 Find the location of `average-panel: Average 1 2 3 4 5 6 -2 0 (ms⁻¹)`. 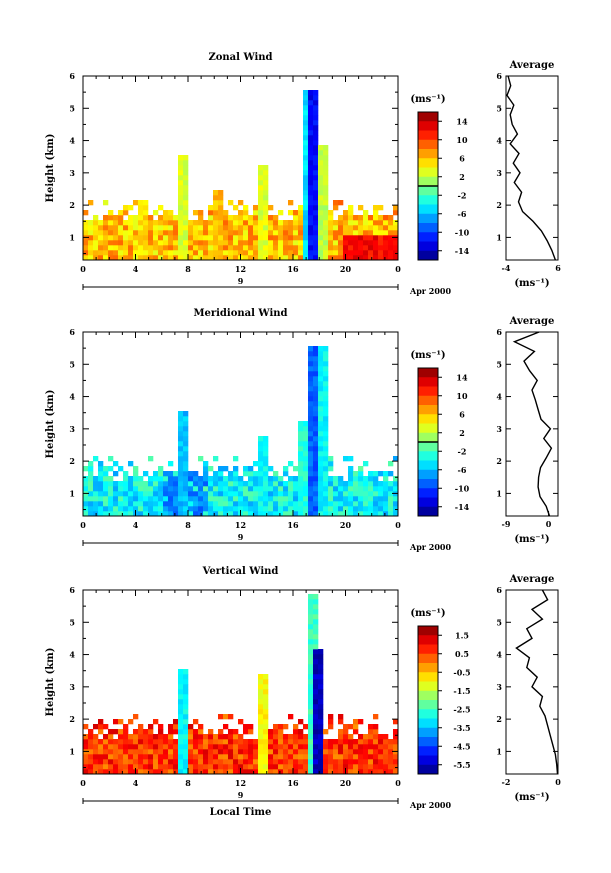

average-panel: Average 1 2 3 4 5 6 -2 0 (ms⁻¹) is located at coordinates (528, 688).